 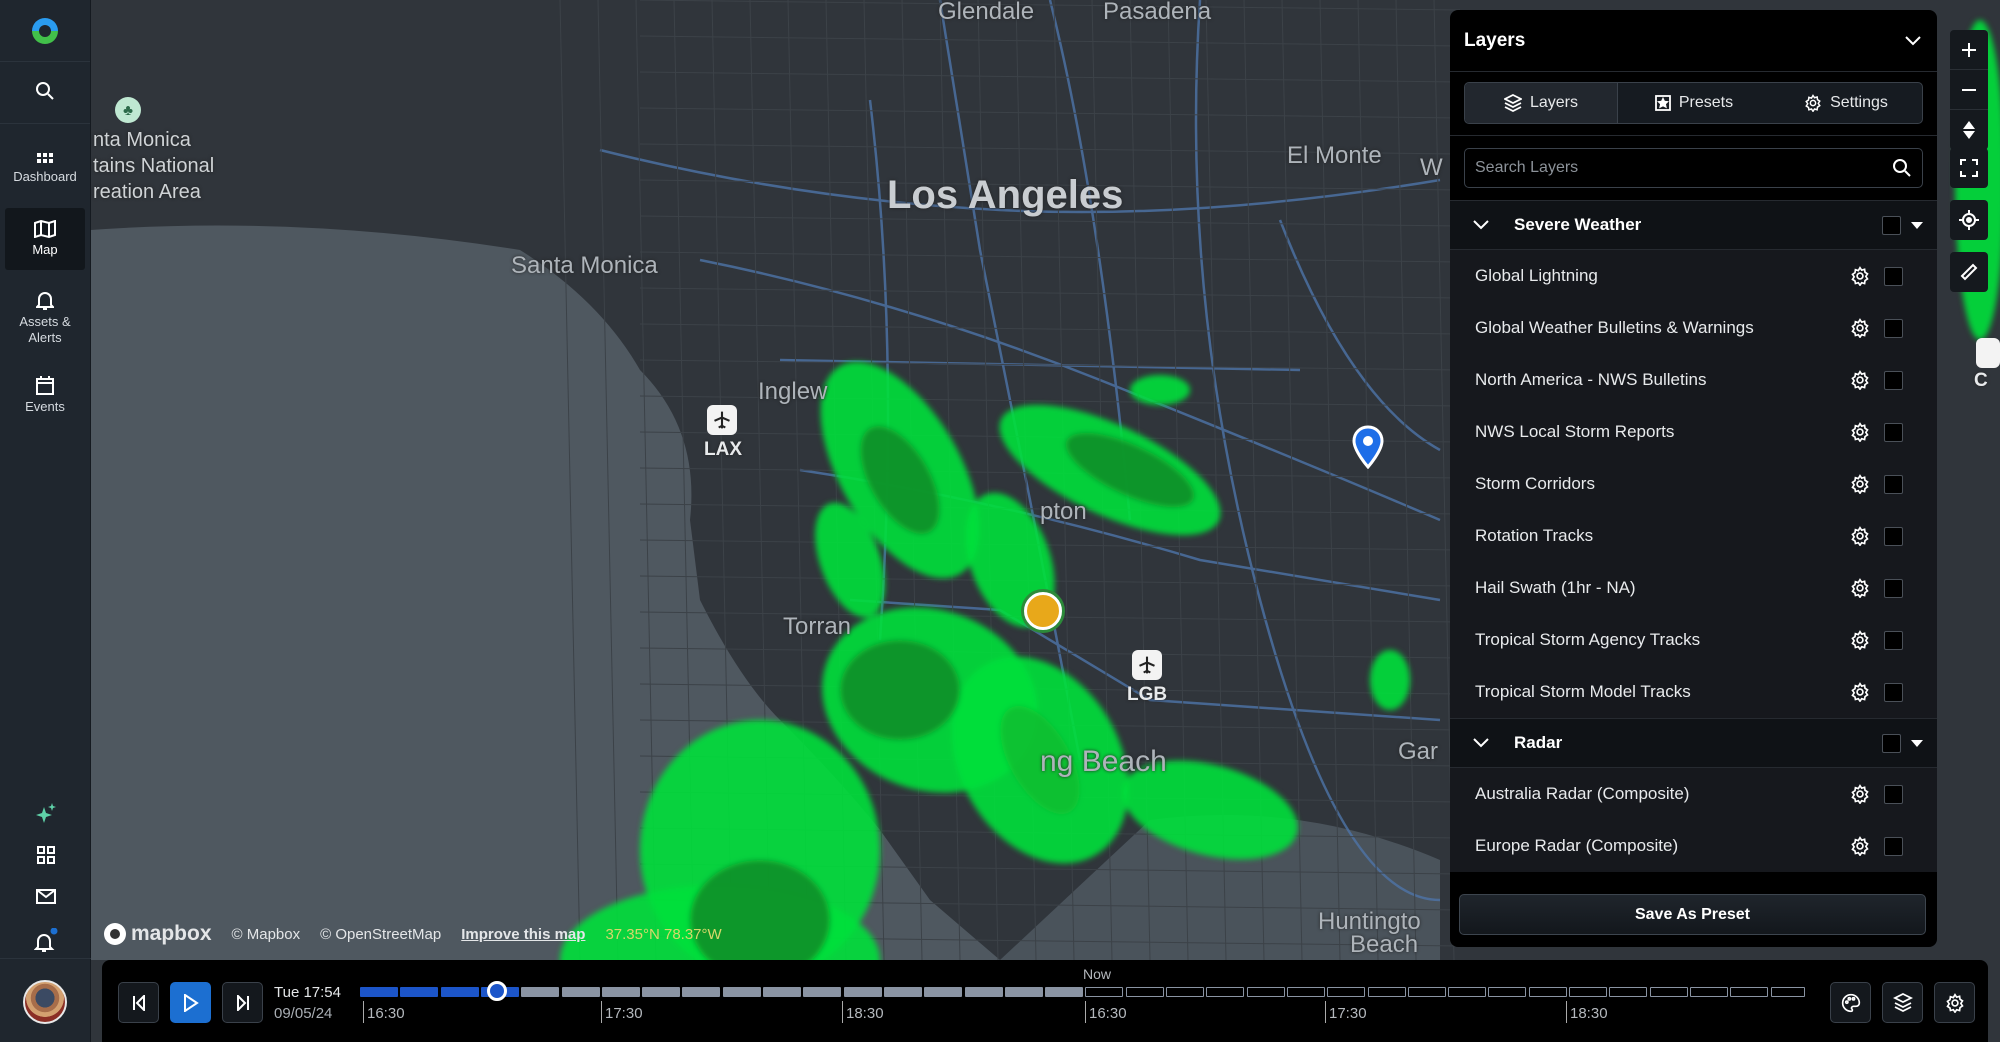 What do you see at coordinates (45, 940) in the screenshot?
I see `notification-bell-icon` at bounding box center [45, 940].